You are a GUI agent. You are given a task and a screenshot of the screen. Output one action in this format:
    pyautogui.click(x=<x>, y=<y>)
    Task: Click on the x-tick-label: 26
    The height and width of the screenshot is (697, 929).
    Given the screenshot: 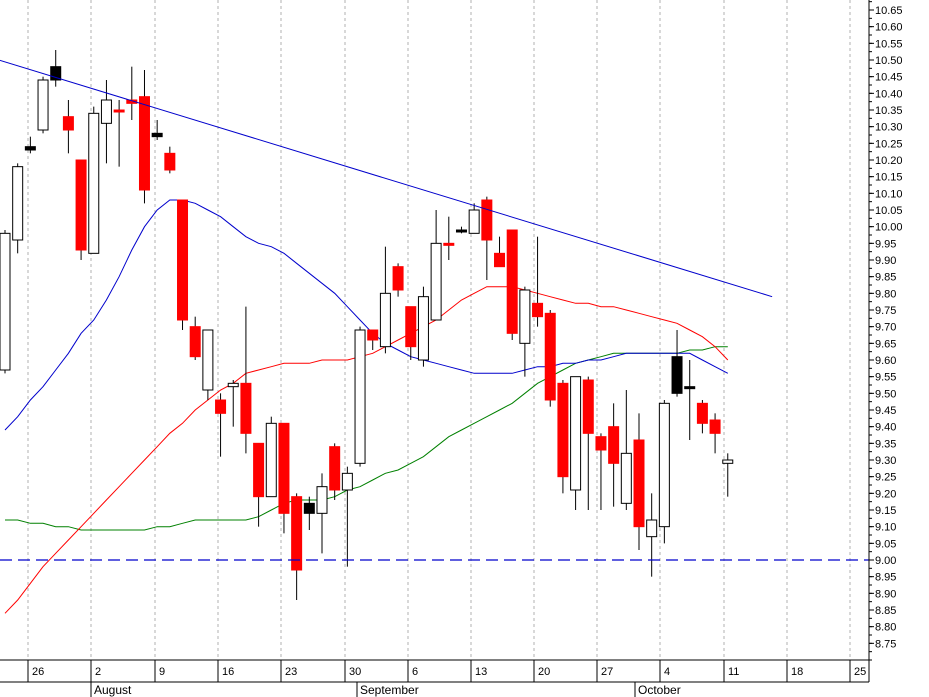 What is the action you would take?
    pyautogui.click(x=38, y=672)
    